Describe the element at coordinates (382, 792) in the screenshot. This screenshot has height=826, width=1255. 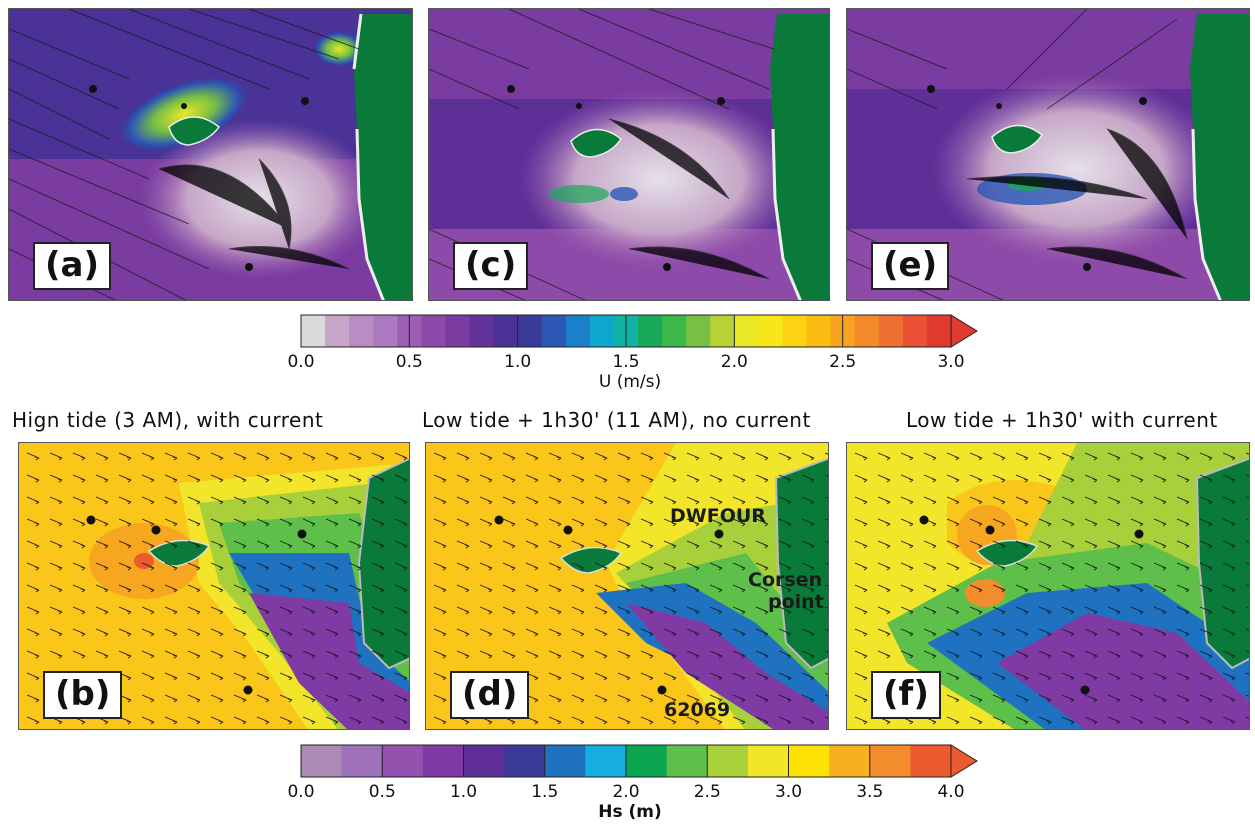
I see `colorbar-hs-tick-label: 0.5` at that location.